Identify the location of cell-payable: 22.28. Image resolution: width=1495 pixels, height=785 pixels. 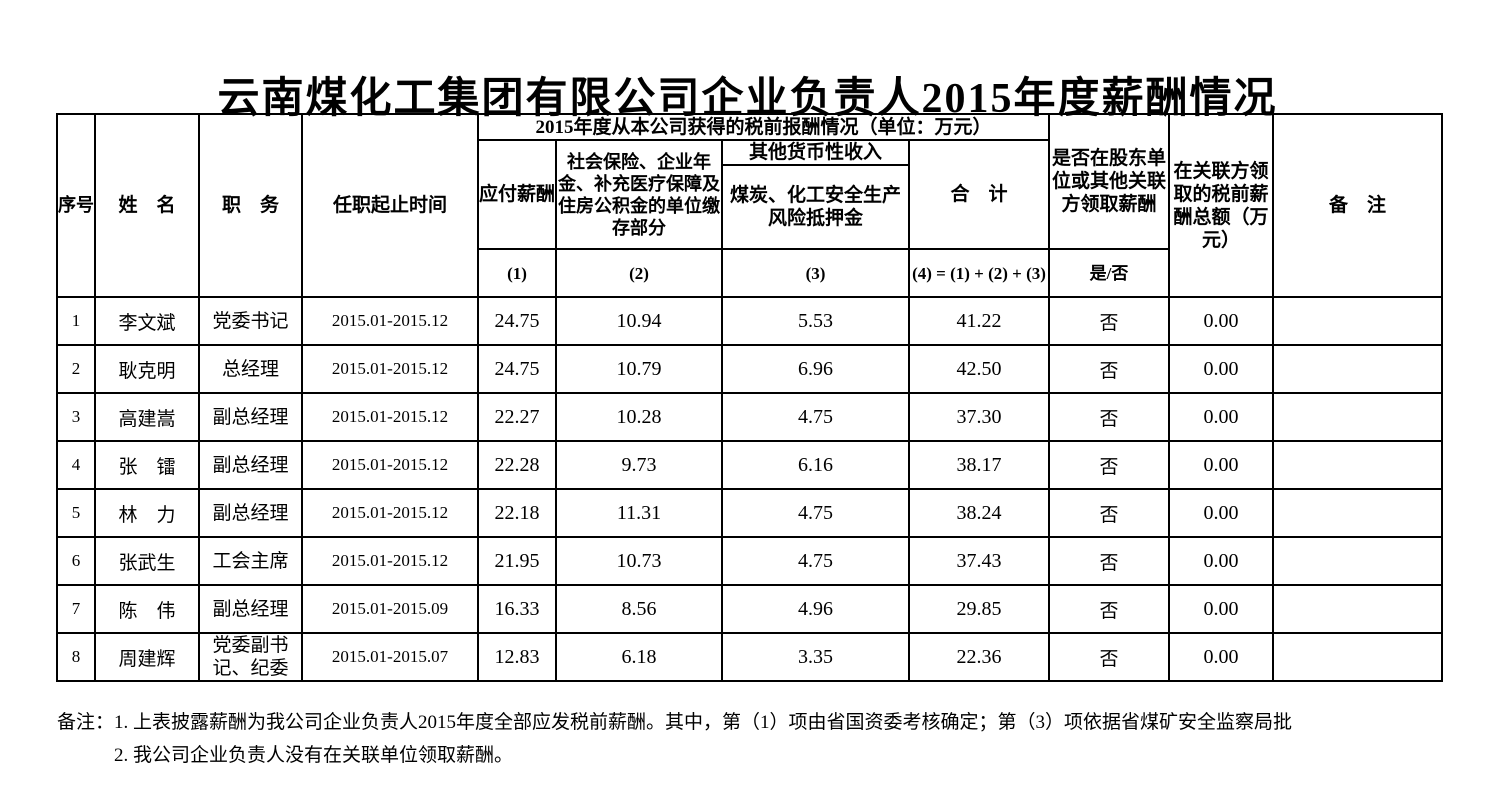
(517, 465).